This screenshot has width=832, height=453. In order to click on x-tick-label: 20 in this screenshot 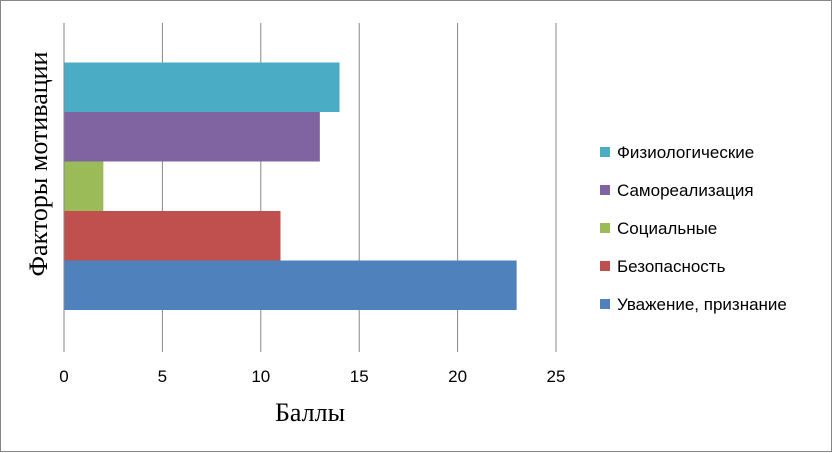, I will do `click(457, 376)`.